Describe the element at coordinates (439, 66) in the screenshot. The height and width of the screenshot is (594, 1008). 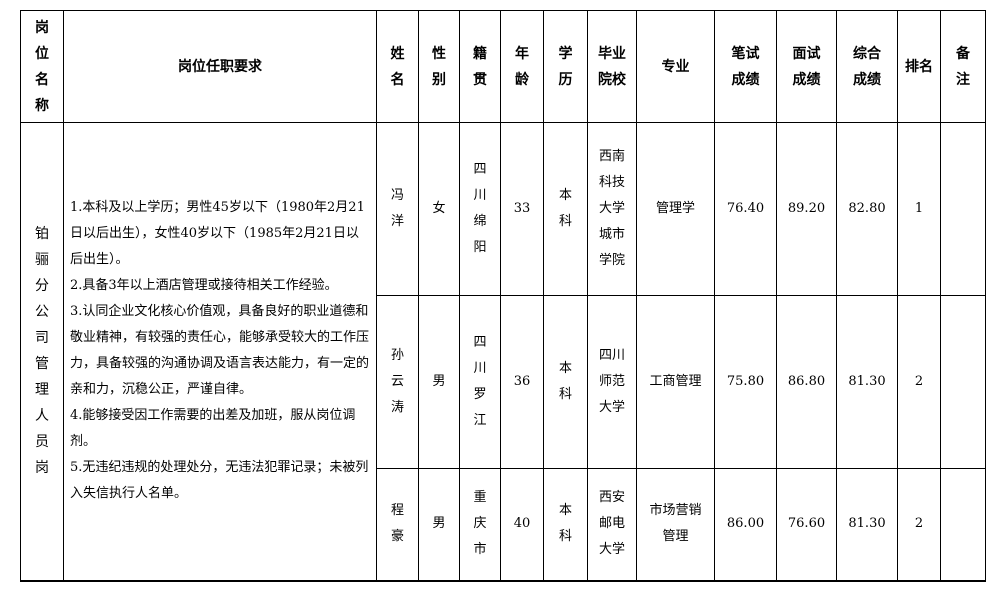
I see `header-gender: 性别` at that location.